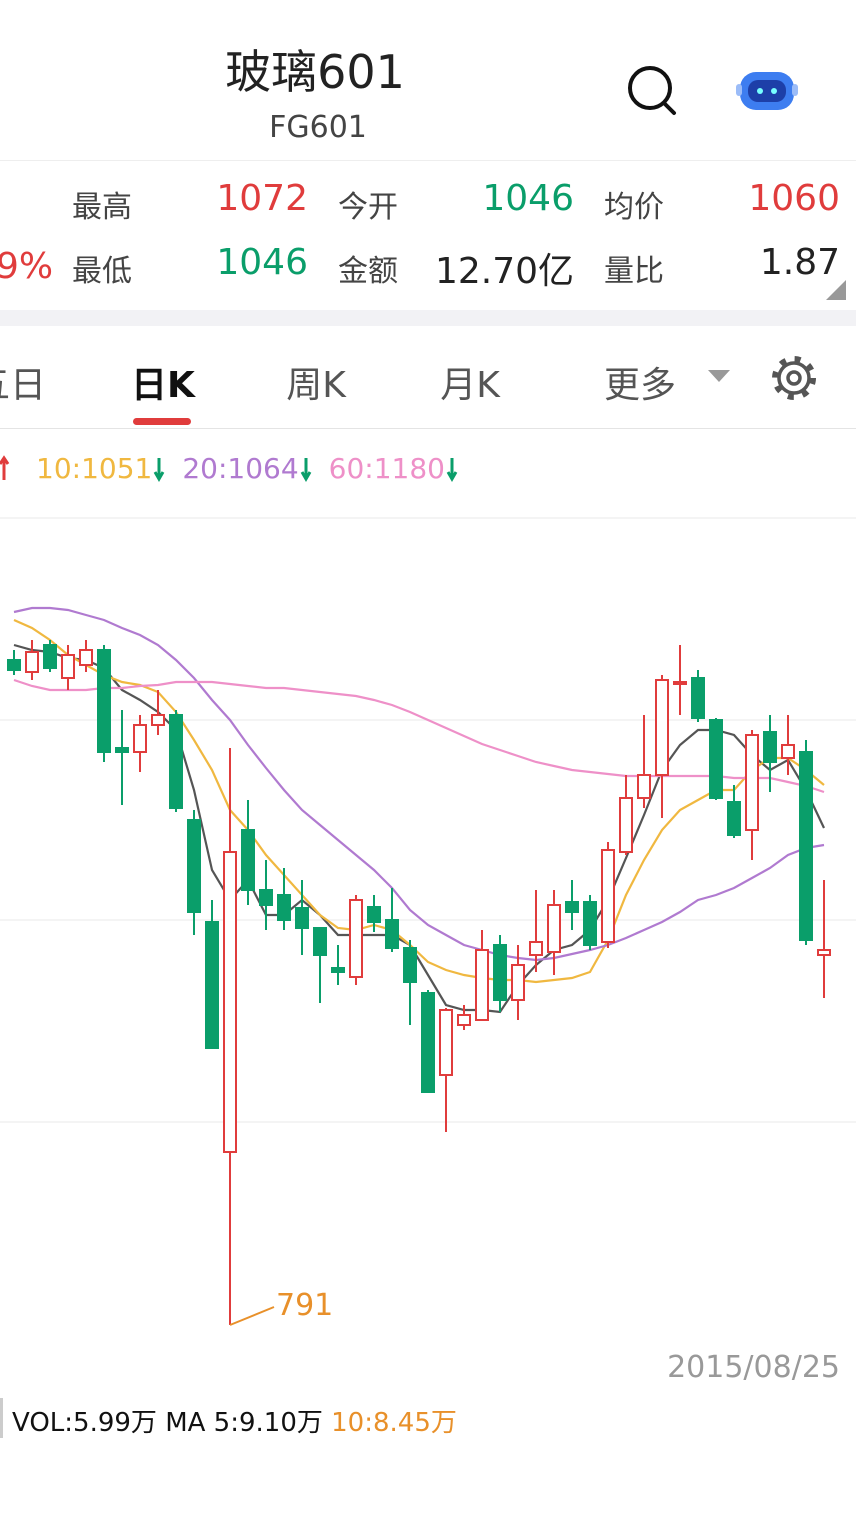 The height and width of the screenshot is (1522, 856). What do you see at coordinates (794, 198) in the screenshot?
I see `quote-value: 1060` at bounding box center [794, 198].